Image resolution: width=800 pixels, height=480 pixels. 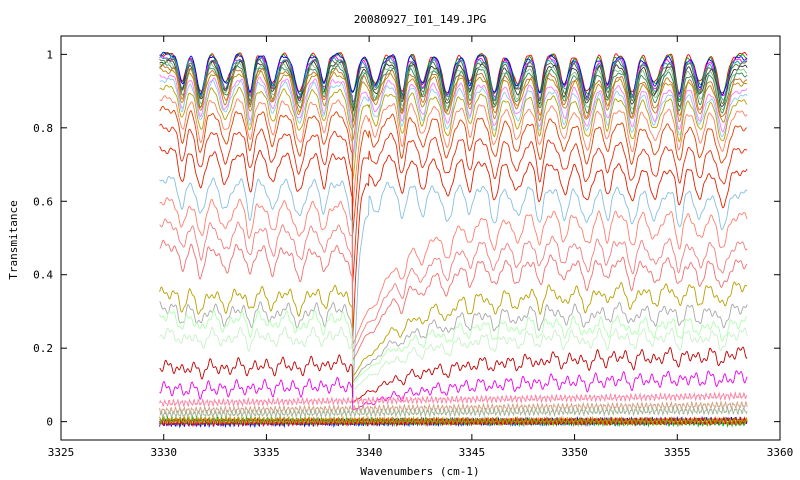 What do you see at coordinates (43, 201) in the screenshot?
I see `y-tick-label: 0.6` at bounding box center [43, 201].